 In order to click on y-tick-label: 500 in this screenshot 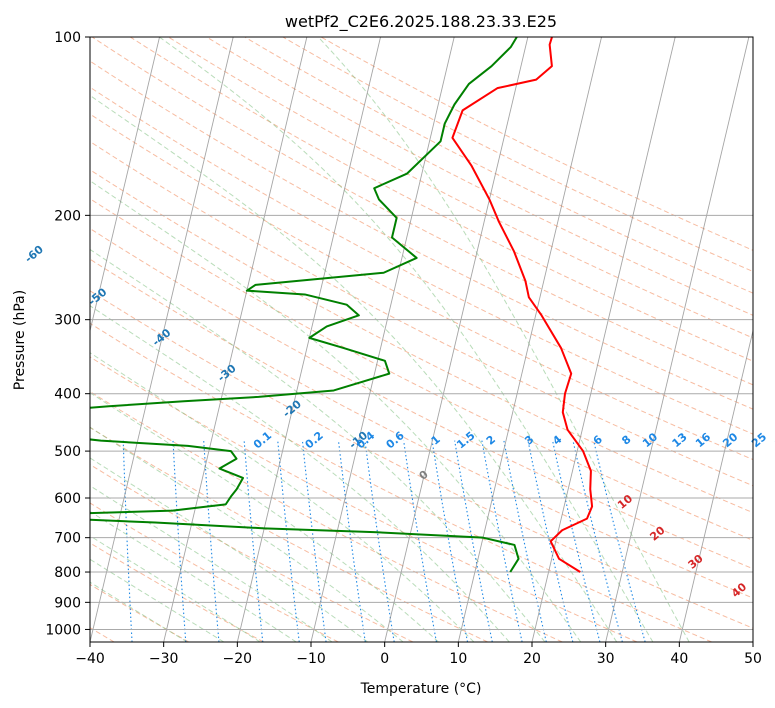, I will do `click(67, 452)`.